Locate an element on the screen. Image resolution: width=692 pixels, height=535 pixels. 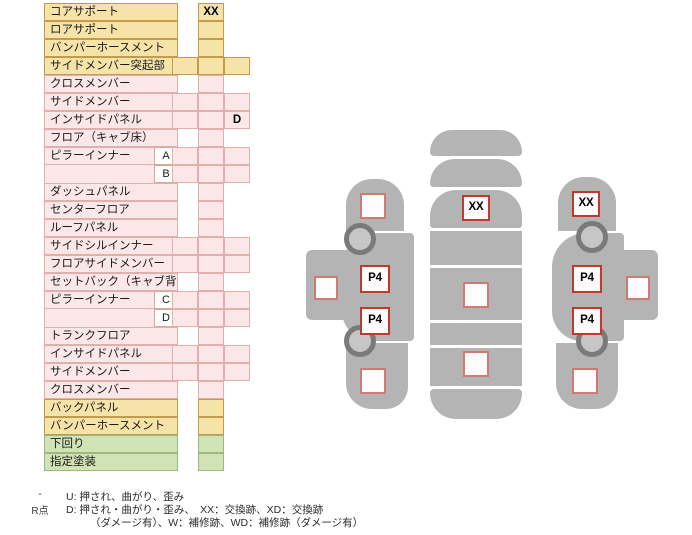
part-name-cell: バックパネル is located at coordinates (111, 408).